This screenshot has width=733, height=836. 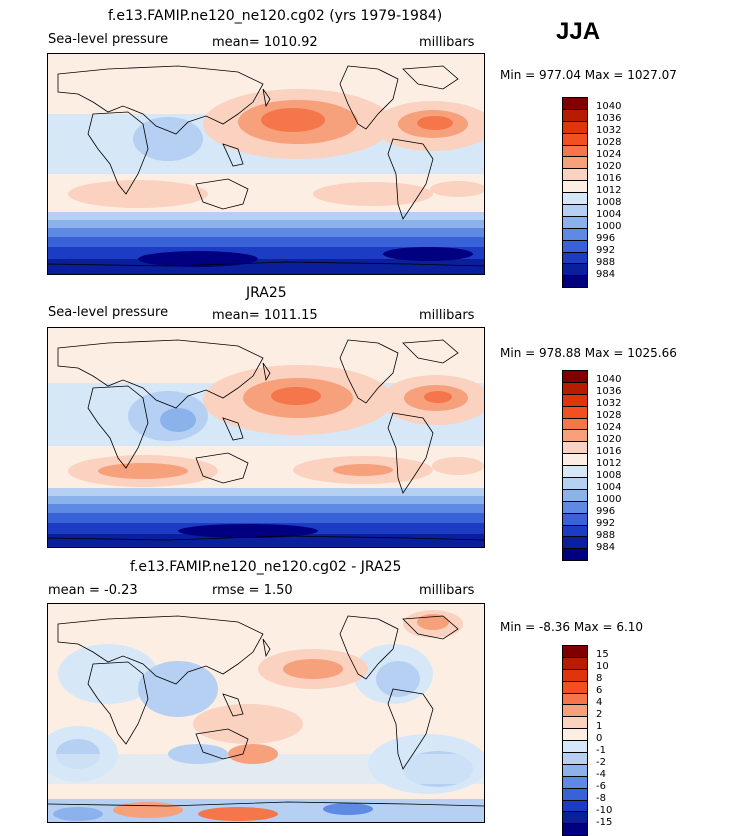 I want to click on colorbar-tick-label: 8, so click(x=599, y=678).